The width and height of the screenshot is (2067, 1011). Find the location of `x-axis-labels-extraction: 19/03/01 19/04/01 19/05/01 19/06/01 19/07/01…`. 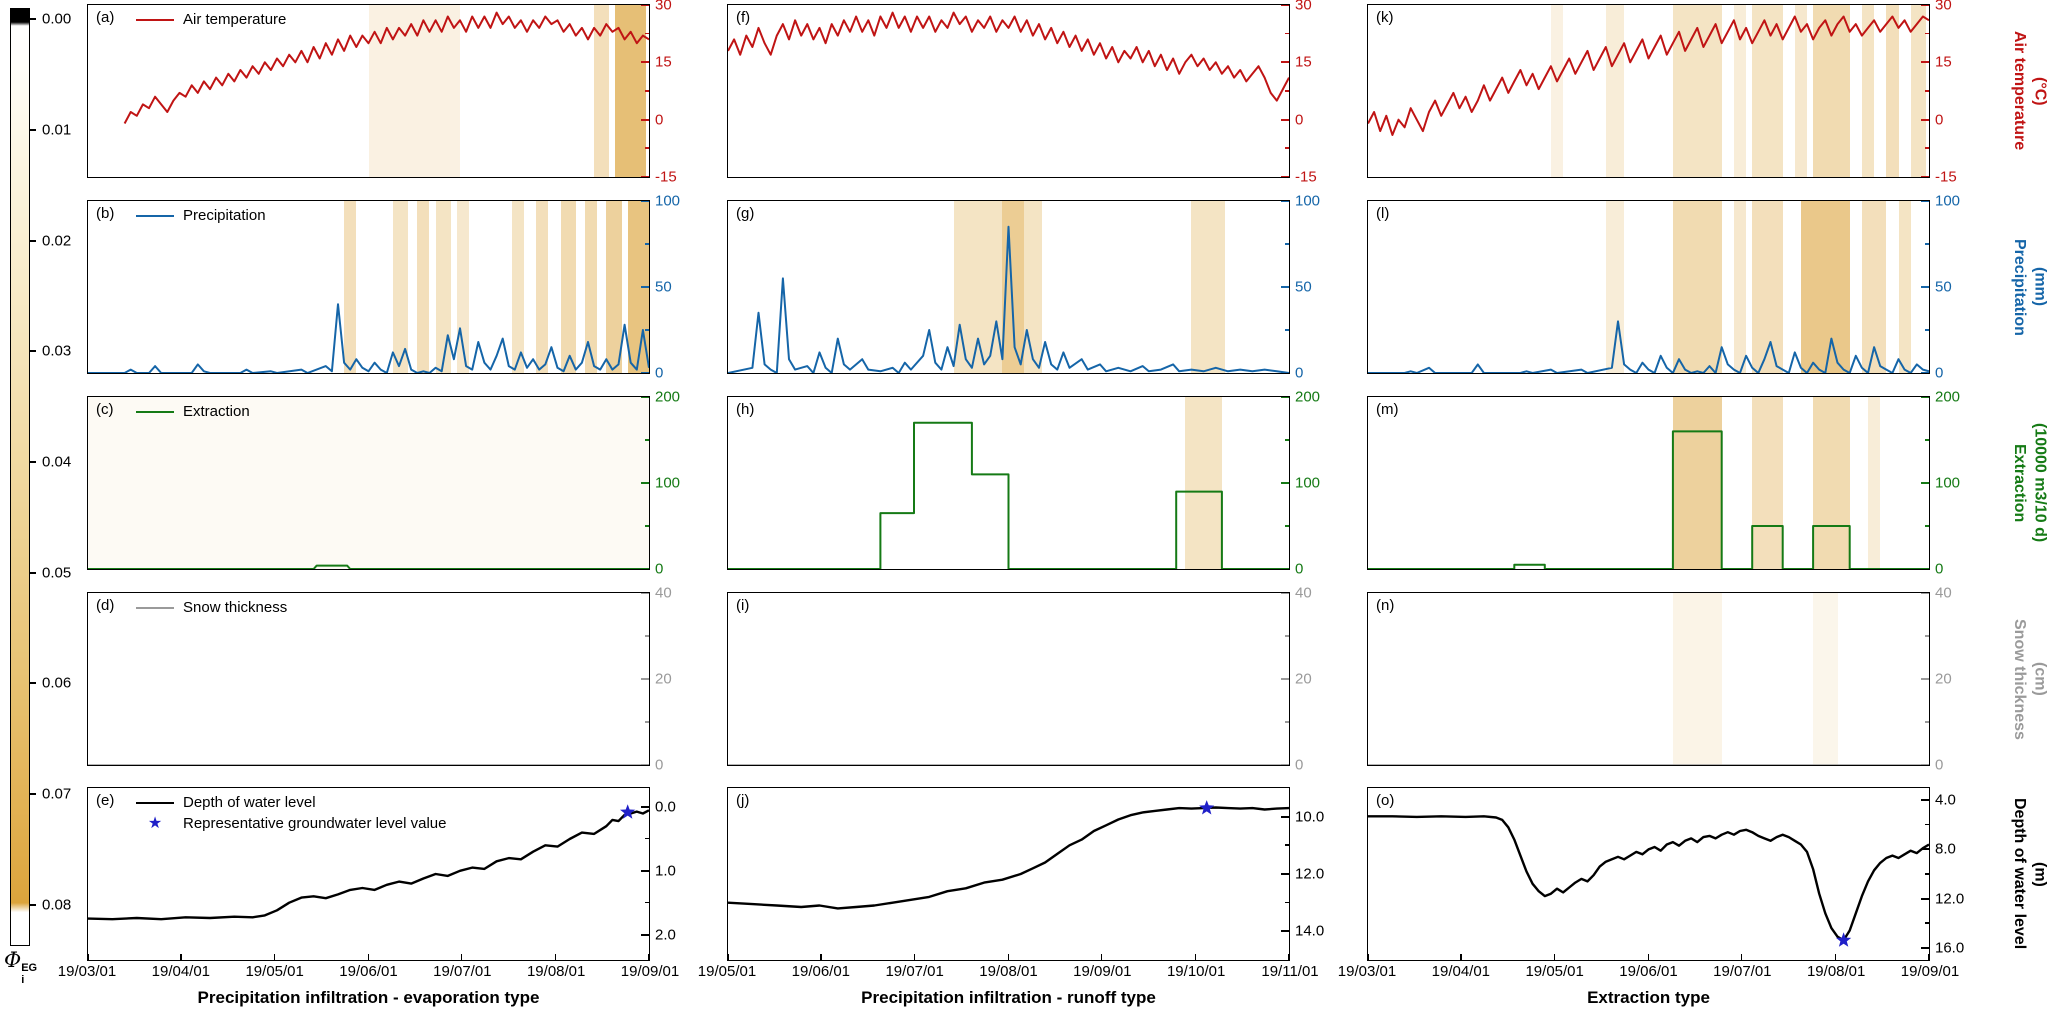

x-axis-labels-extraction: 19/03/01 19/04/01 19/05/01 19/06/01 19/07/01… is located at coordinates (1648, 973).